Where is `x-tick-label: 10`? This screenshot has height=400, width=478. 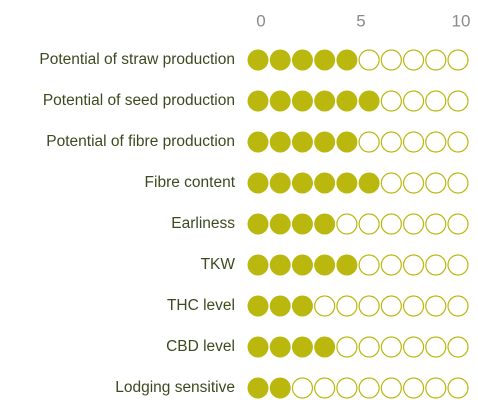
x-tick-label: 10 is located at coordinates (461, 20).